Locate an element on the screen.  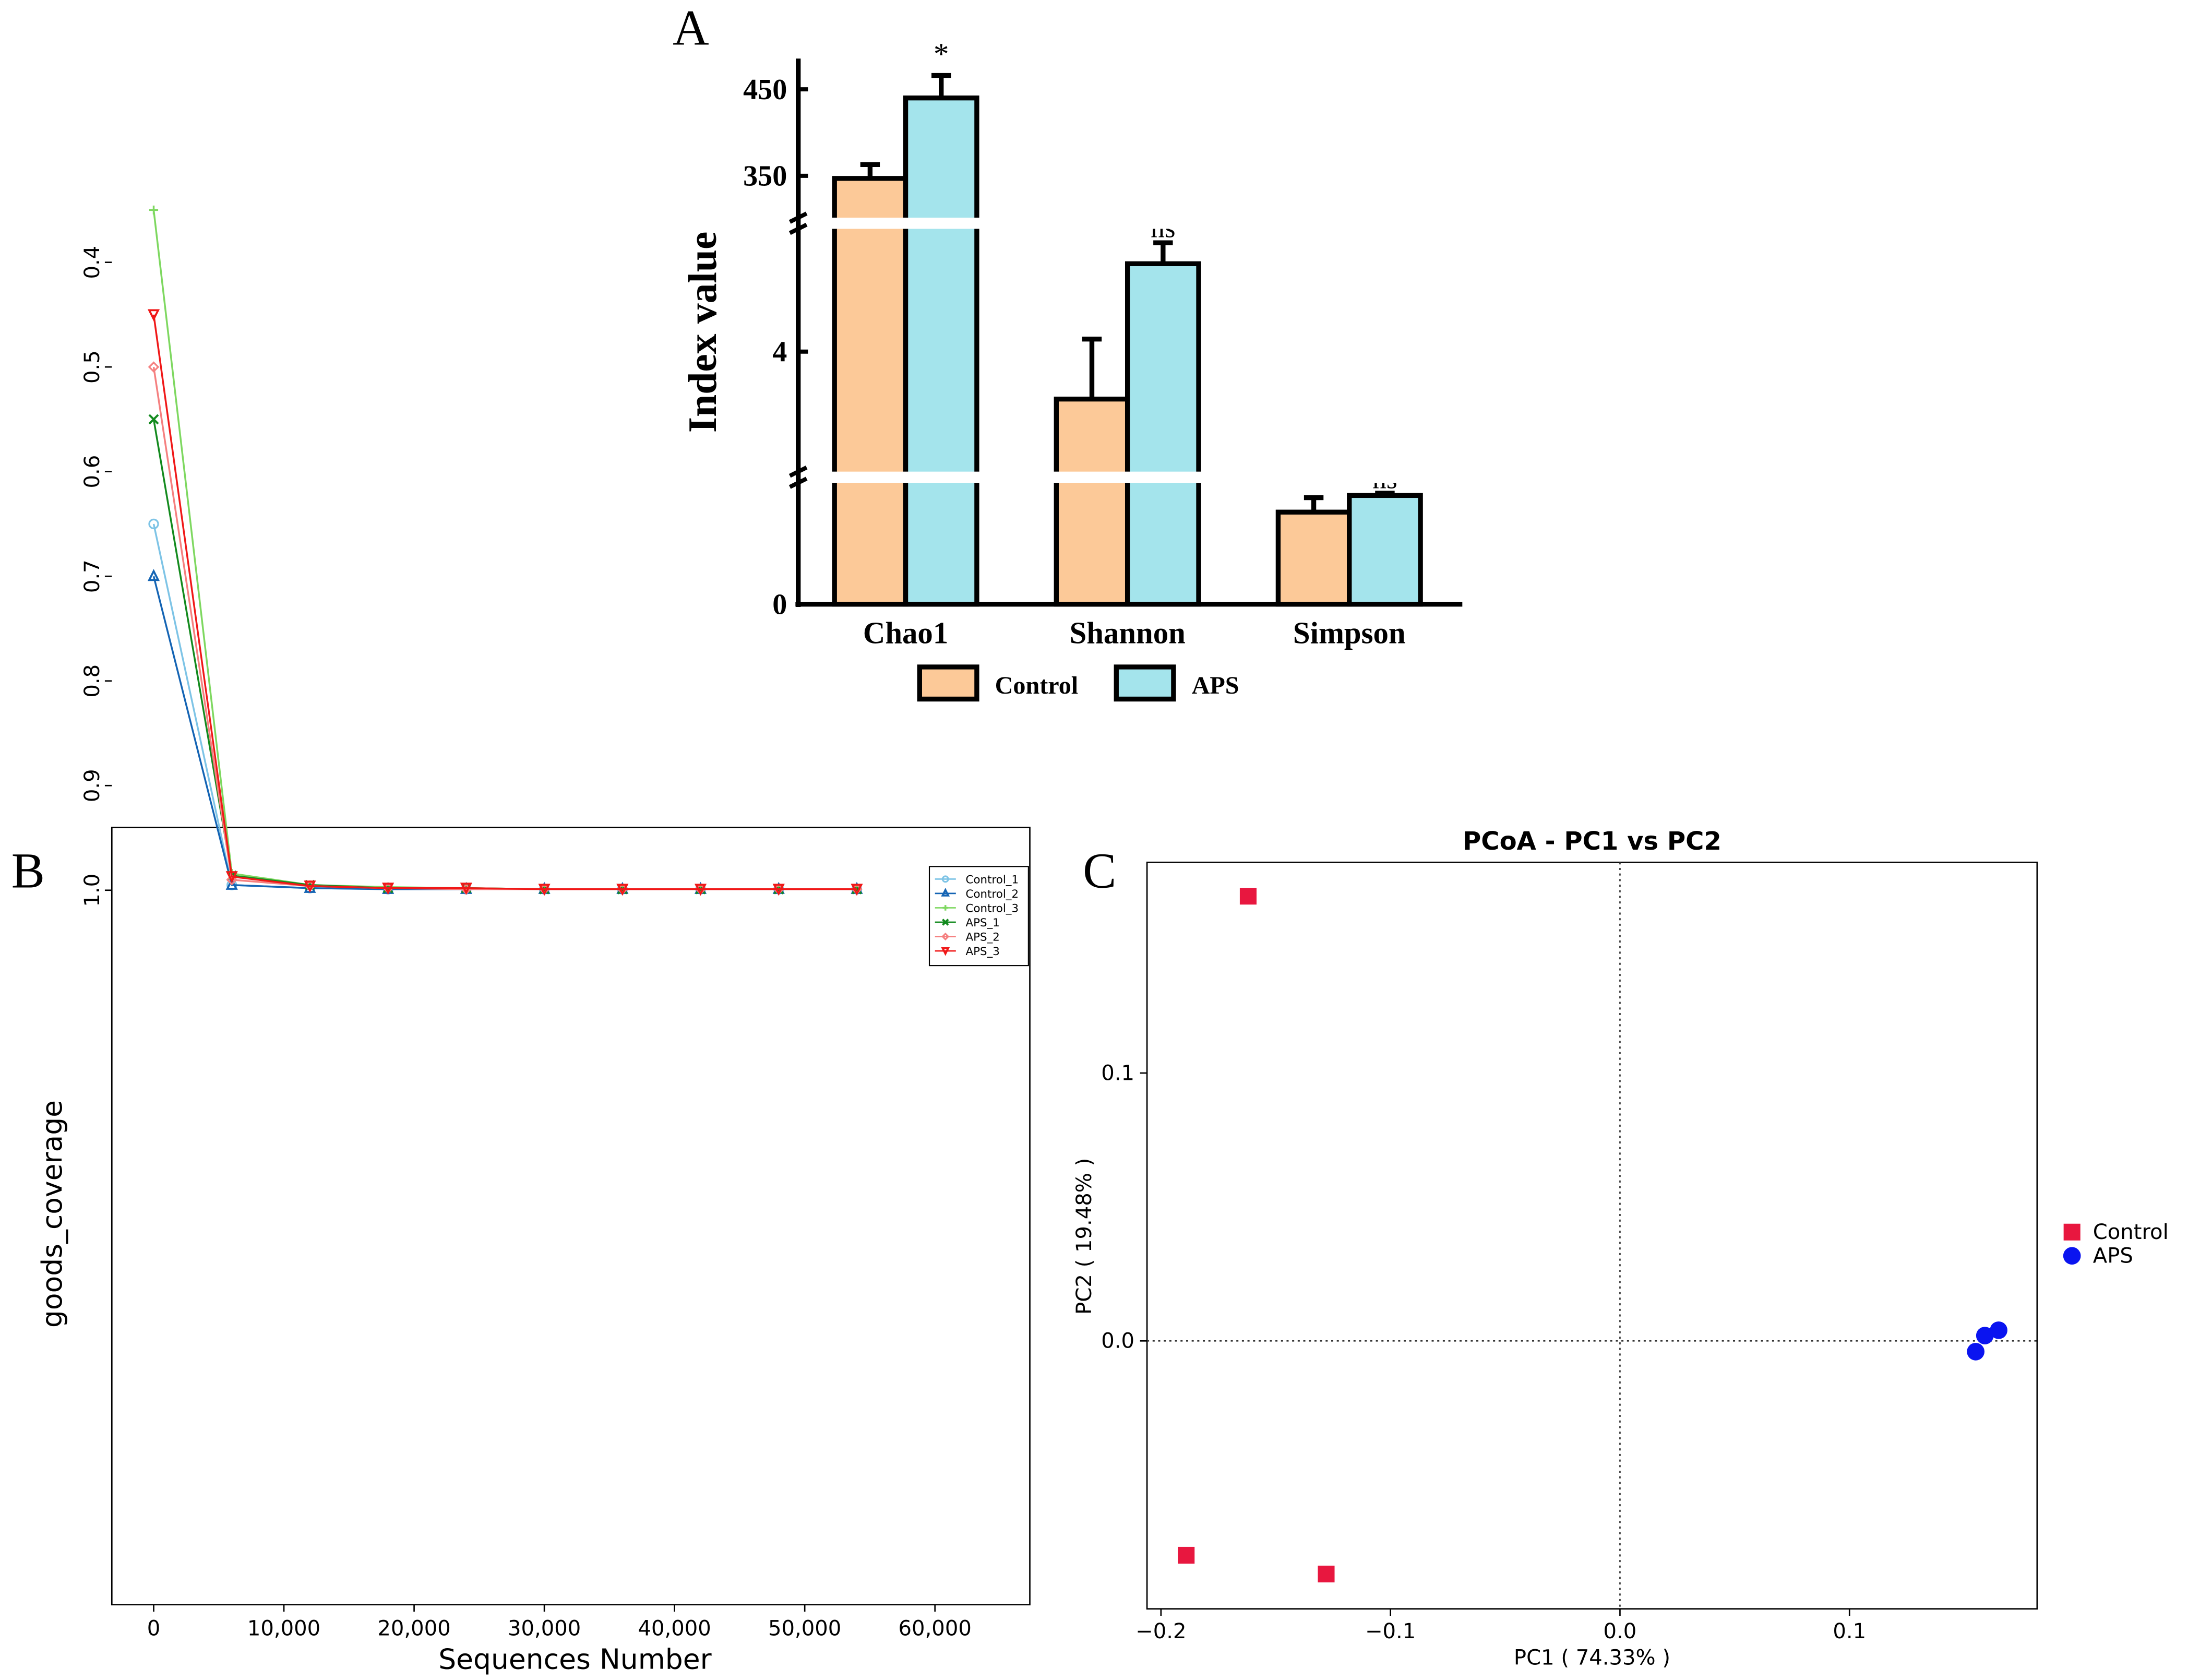
x-tick-label: 0.1 is located at coordinates (1849, 1631).